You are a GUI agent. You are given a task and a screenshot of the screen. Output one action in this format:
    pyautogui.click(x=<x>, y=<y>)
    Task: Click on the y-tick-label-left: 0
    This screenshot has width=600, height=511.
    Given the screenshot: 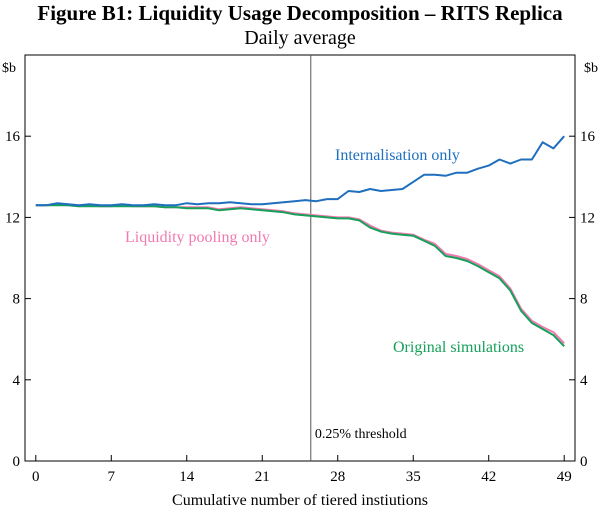 What is the action you would take?
    pyautogui.click(x=17, y=462)
    